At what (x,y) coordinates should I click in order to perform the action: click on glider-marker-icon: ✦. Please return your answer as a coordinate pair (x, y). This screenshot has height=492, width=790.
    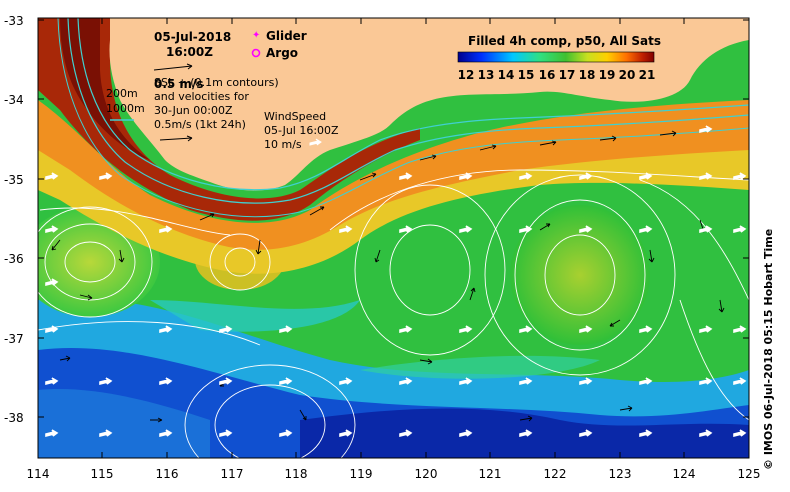
    Looking at the image, I should click on (256, 35).